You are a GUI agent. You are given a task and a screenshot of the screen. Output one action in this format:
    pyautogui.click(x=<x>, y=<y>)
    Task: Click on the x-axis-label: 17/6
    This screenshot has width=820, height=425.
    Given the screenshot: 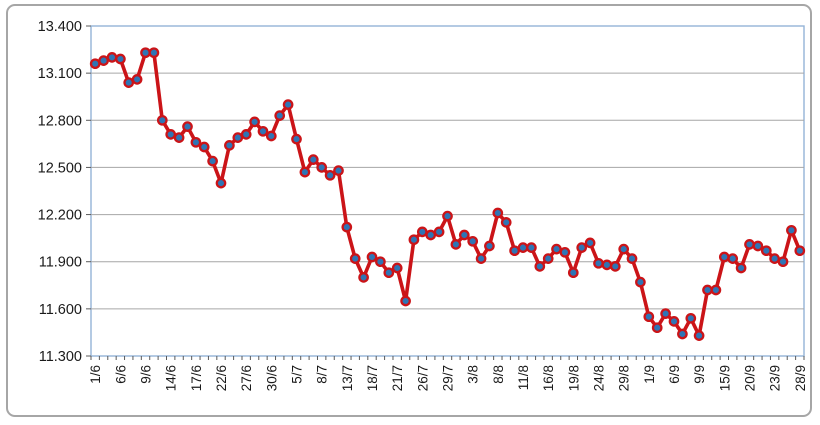 What is the action you would take?
    pyautogui.click(x=196, y=378)
    